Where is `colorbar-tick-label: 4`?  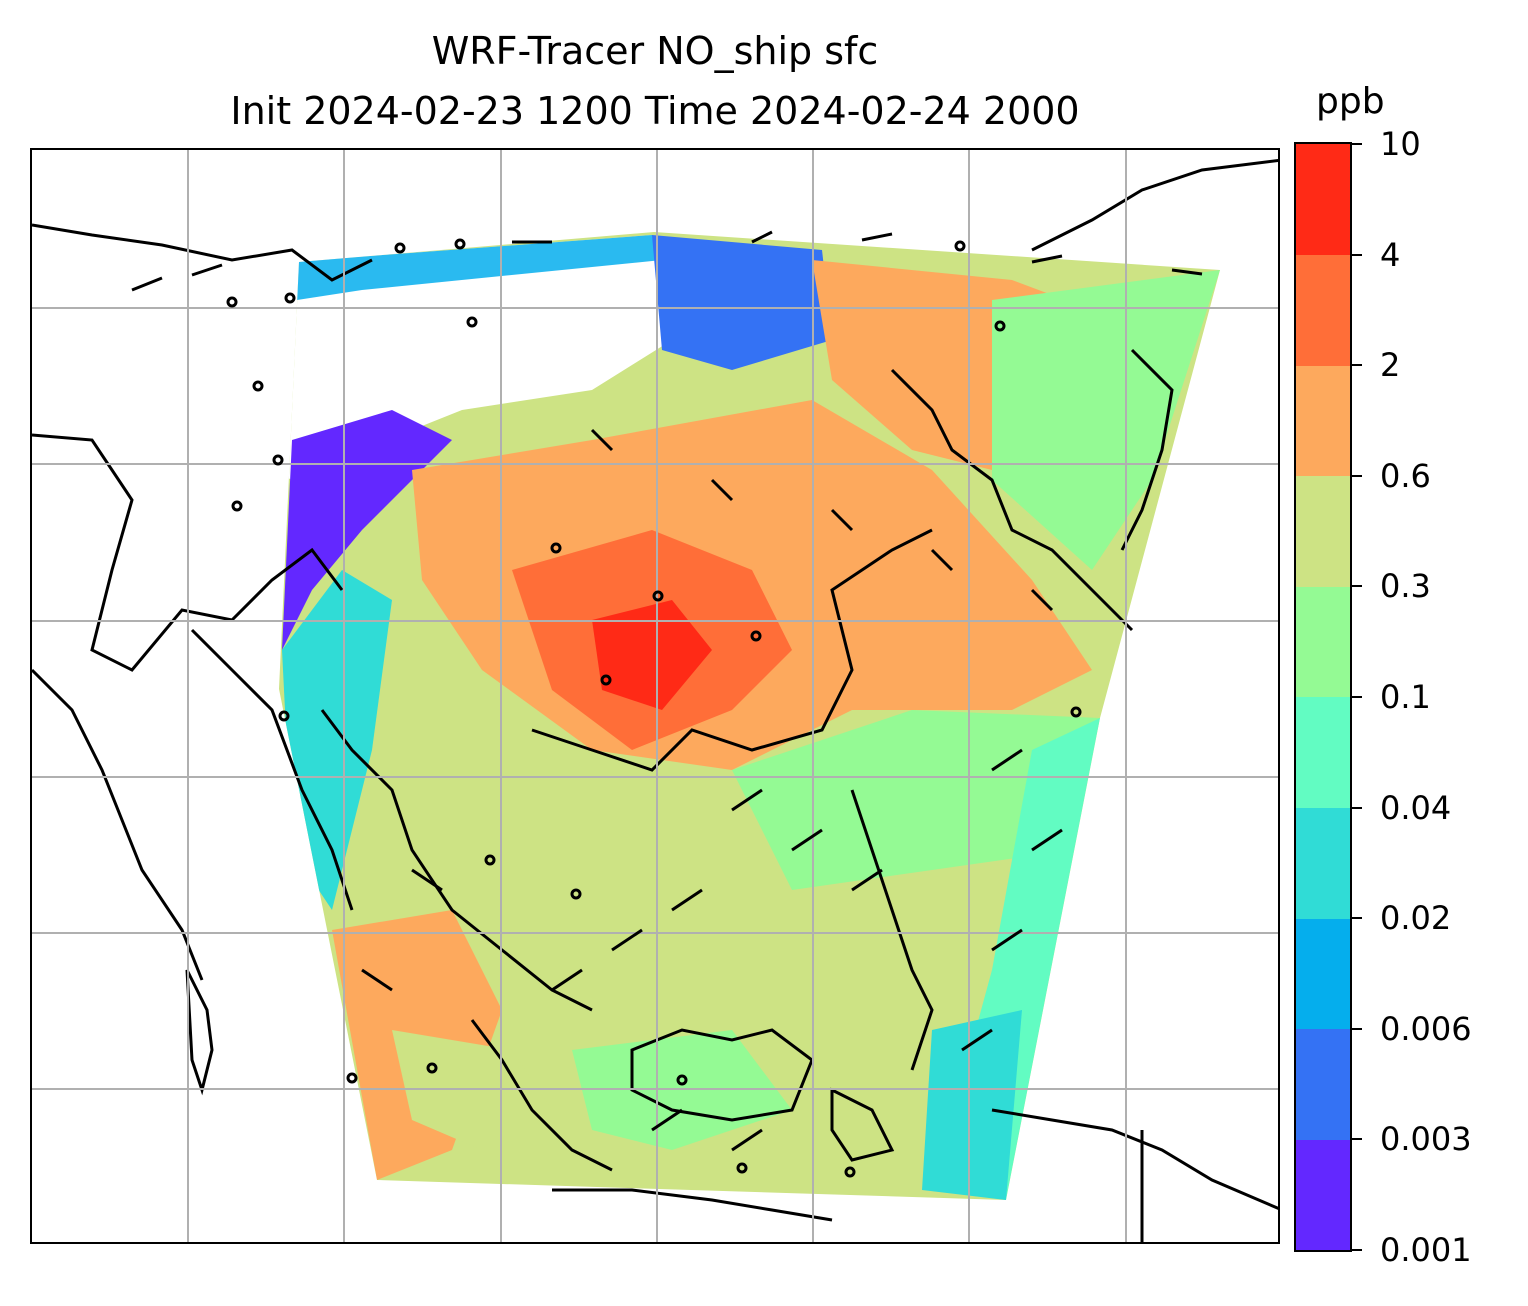
colorbar-tick-label: 4 is located at coordinates (1390, 254).